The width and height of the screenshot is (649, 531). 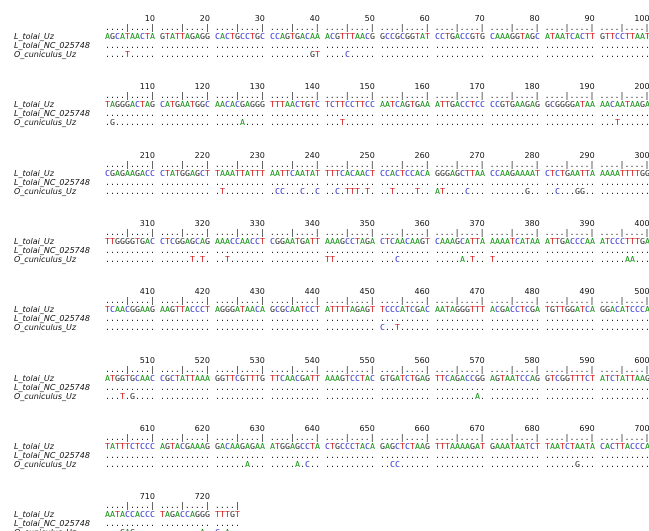 What do you see at coordinates (587, 87) in the screenshot?
I see `position-number: 190` at bounding box center [587, 87].